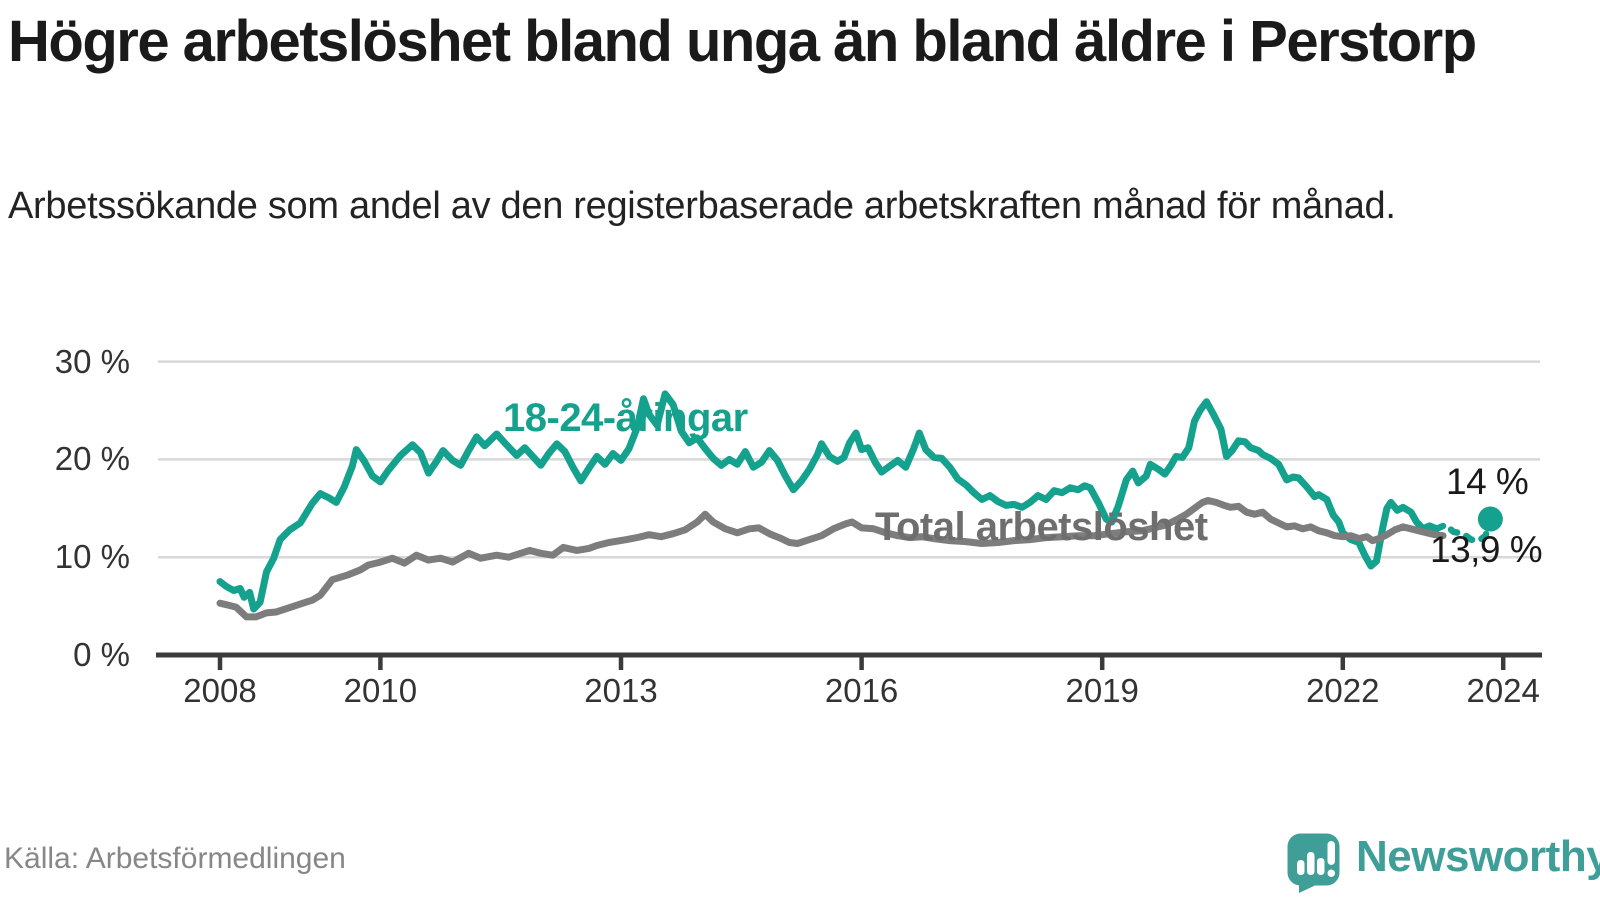  I want to click on brand-name: Newsworthy, so click(1478, 856).